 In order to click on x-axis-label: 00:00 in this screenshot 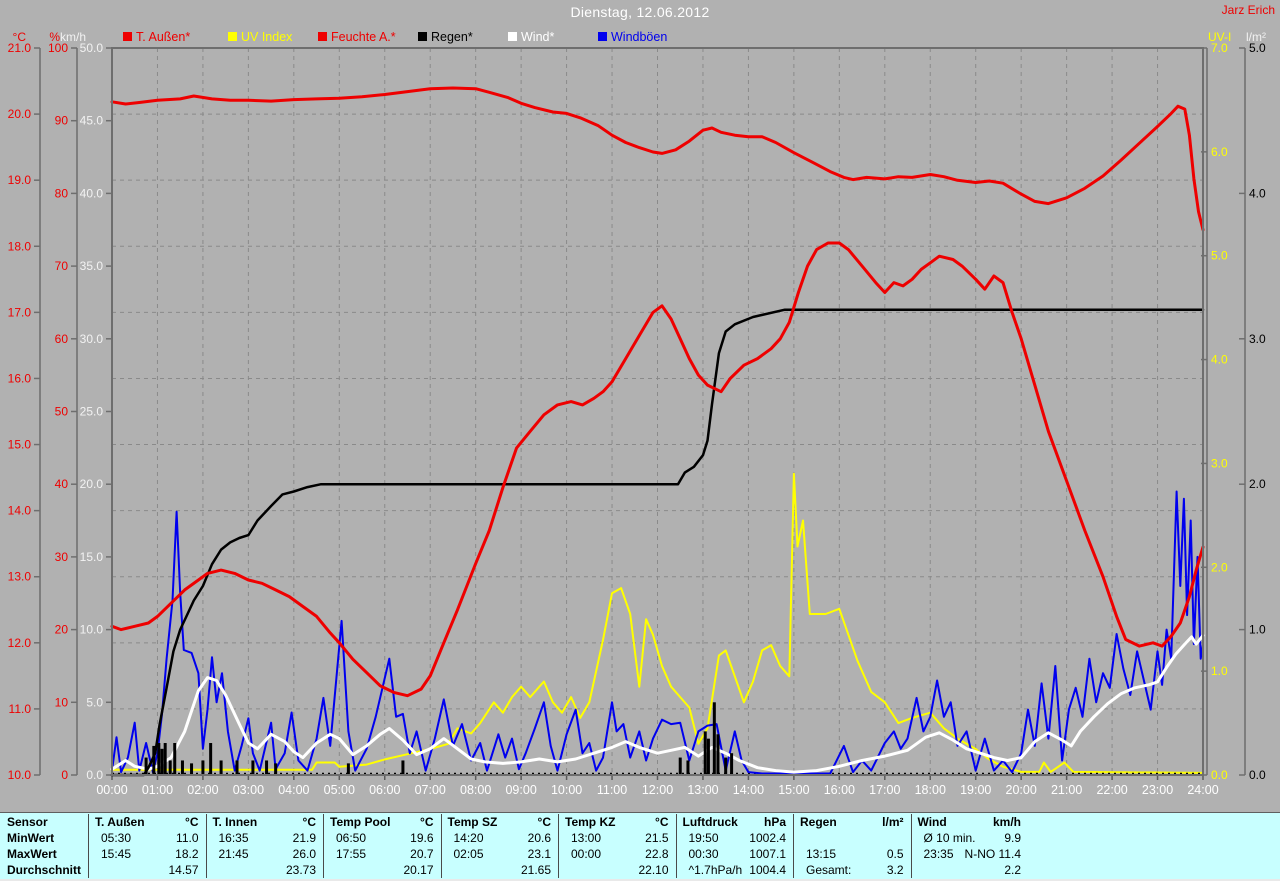, I will do `click(111, 790)`.